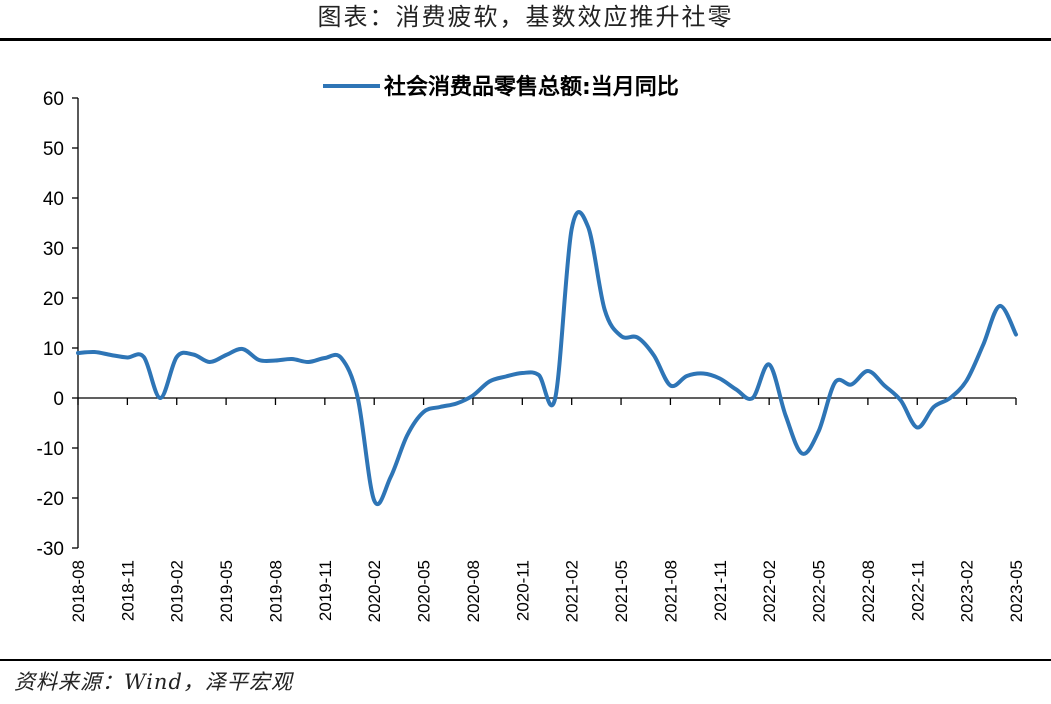  I want to click on x-tick-label: 2018-08, so click(78, 591).